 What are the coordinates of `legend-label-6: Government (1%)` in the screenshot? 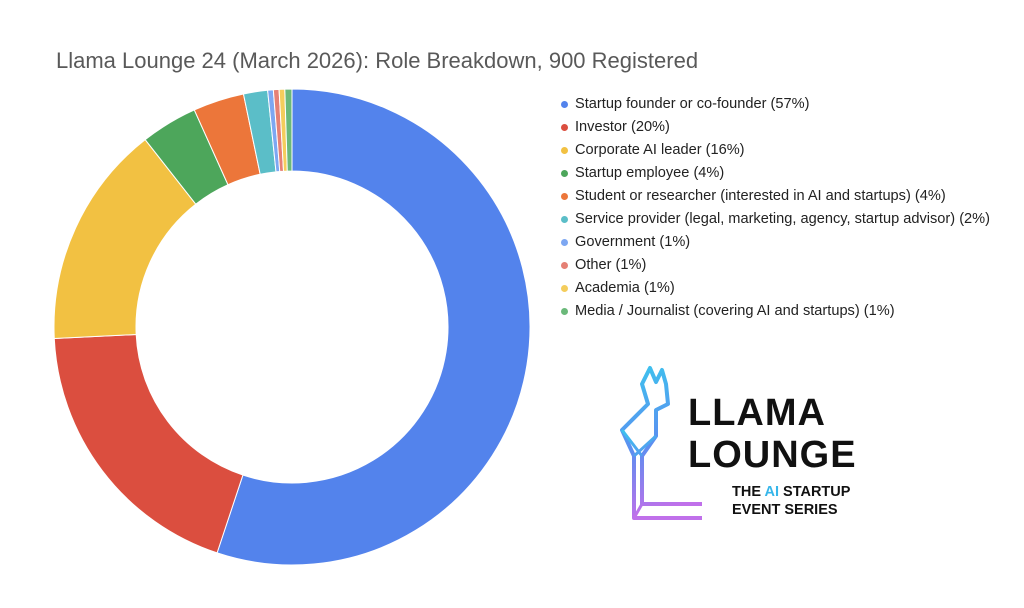 It's located at (633, 242).